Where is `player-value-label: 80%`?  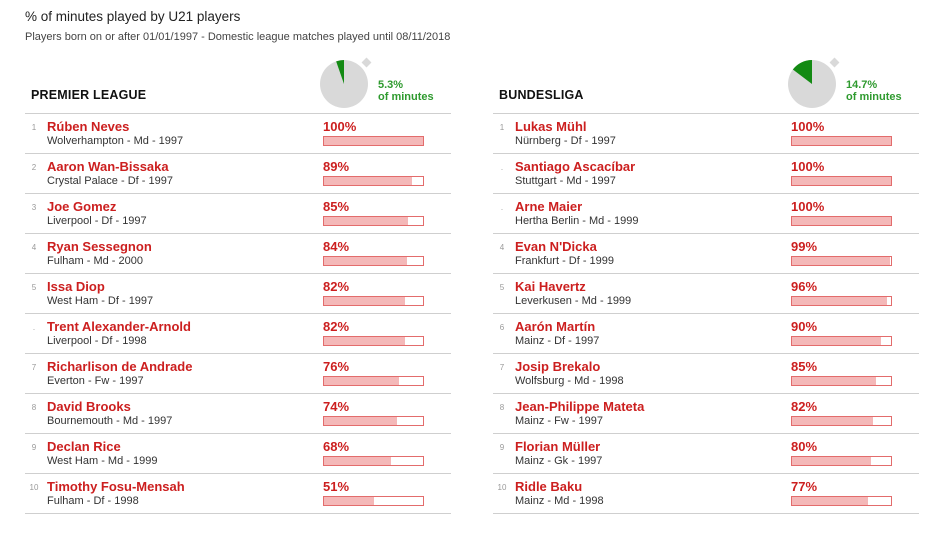 player-value-label: 80% is located at coordinates (804, 446).